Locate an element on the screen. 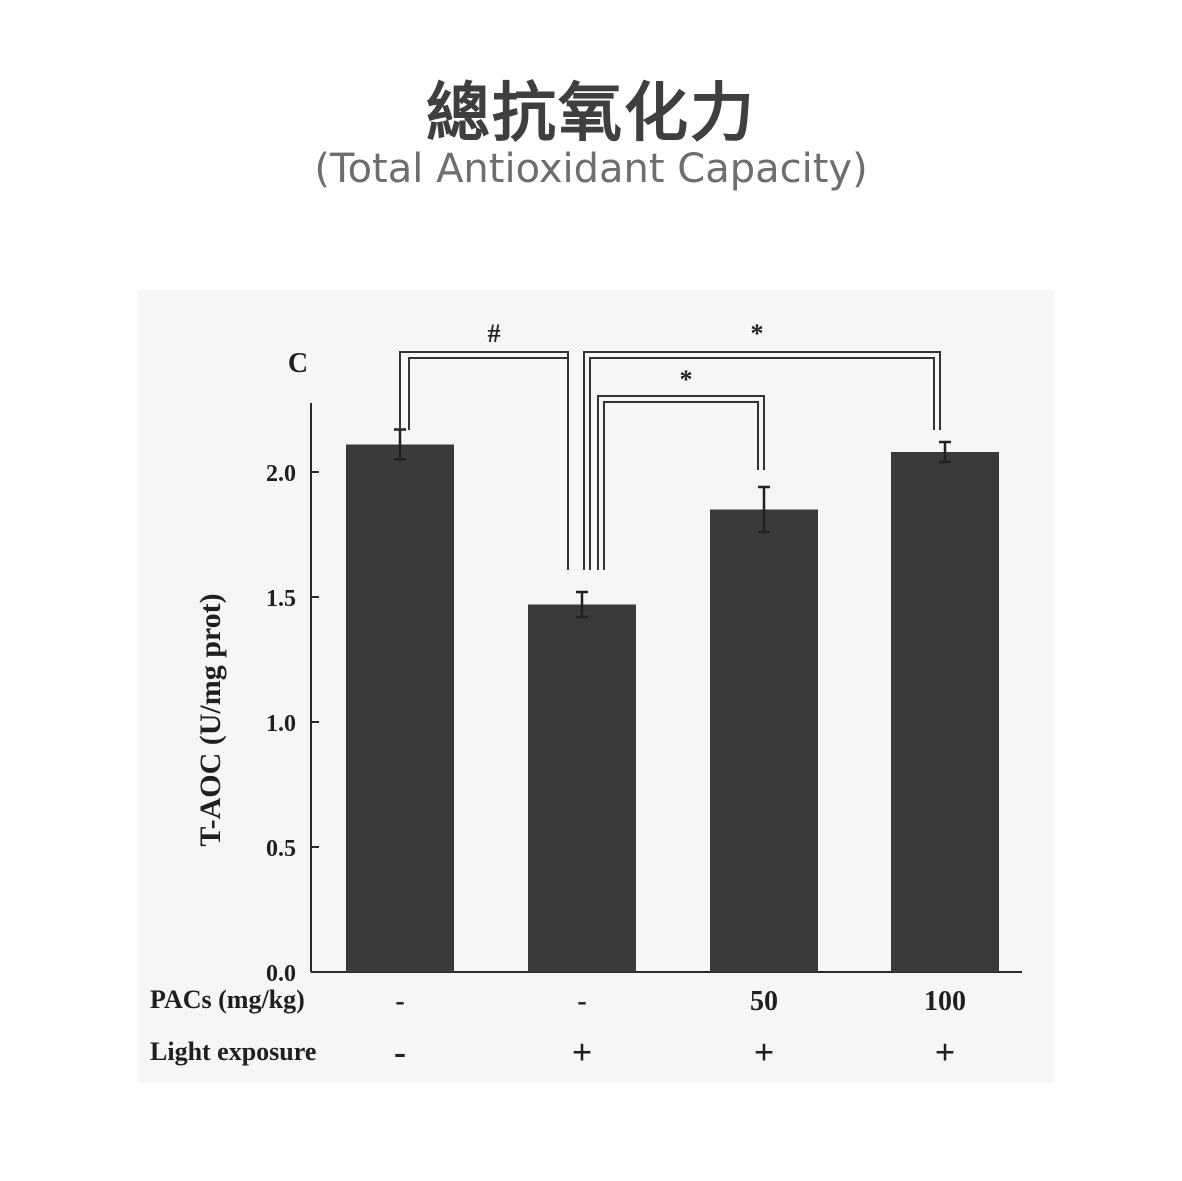 This screenshot has height=1181, width=1182. panel-label: C is located at coordinates (298, 363).